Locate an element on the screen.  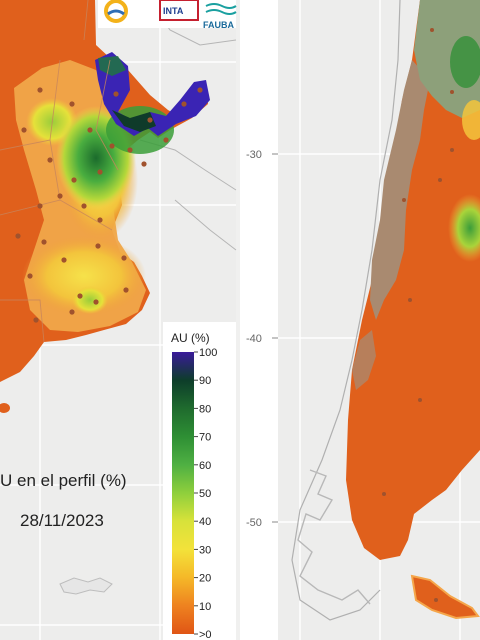
logo-sun-icon is located at coordinates (116, 11).